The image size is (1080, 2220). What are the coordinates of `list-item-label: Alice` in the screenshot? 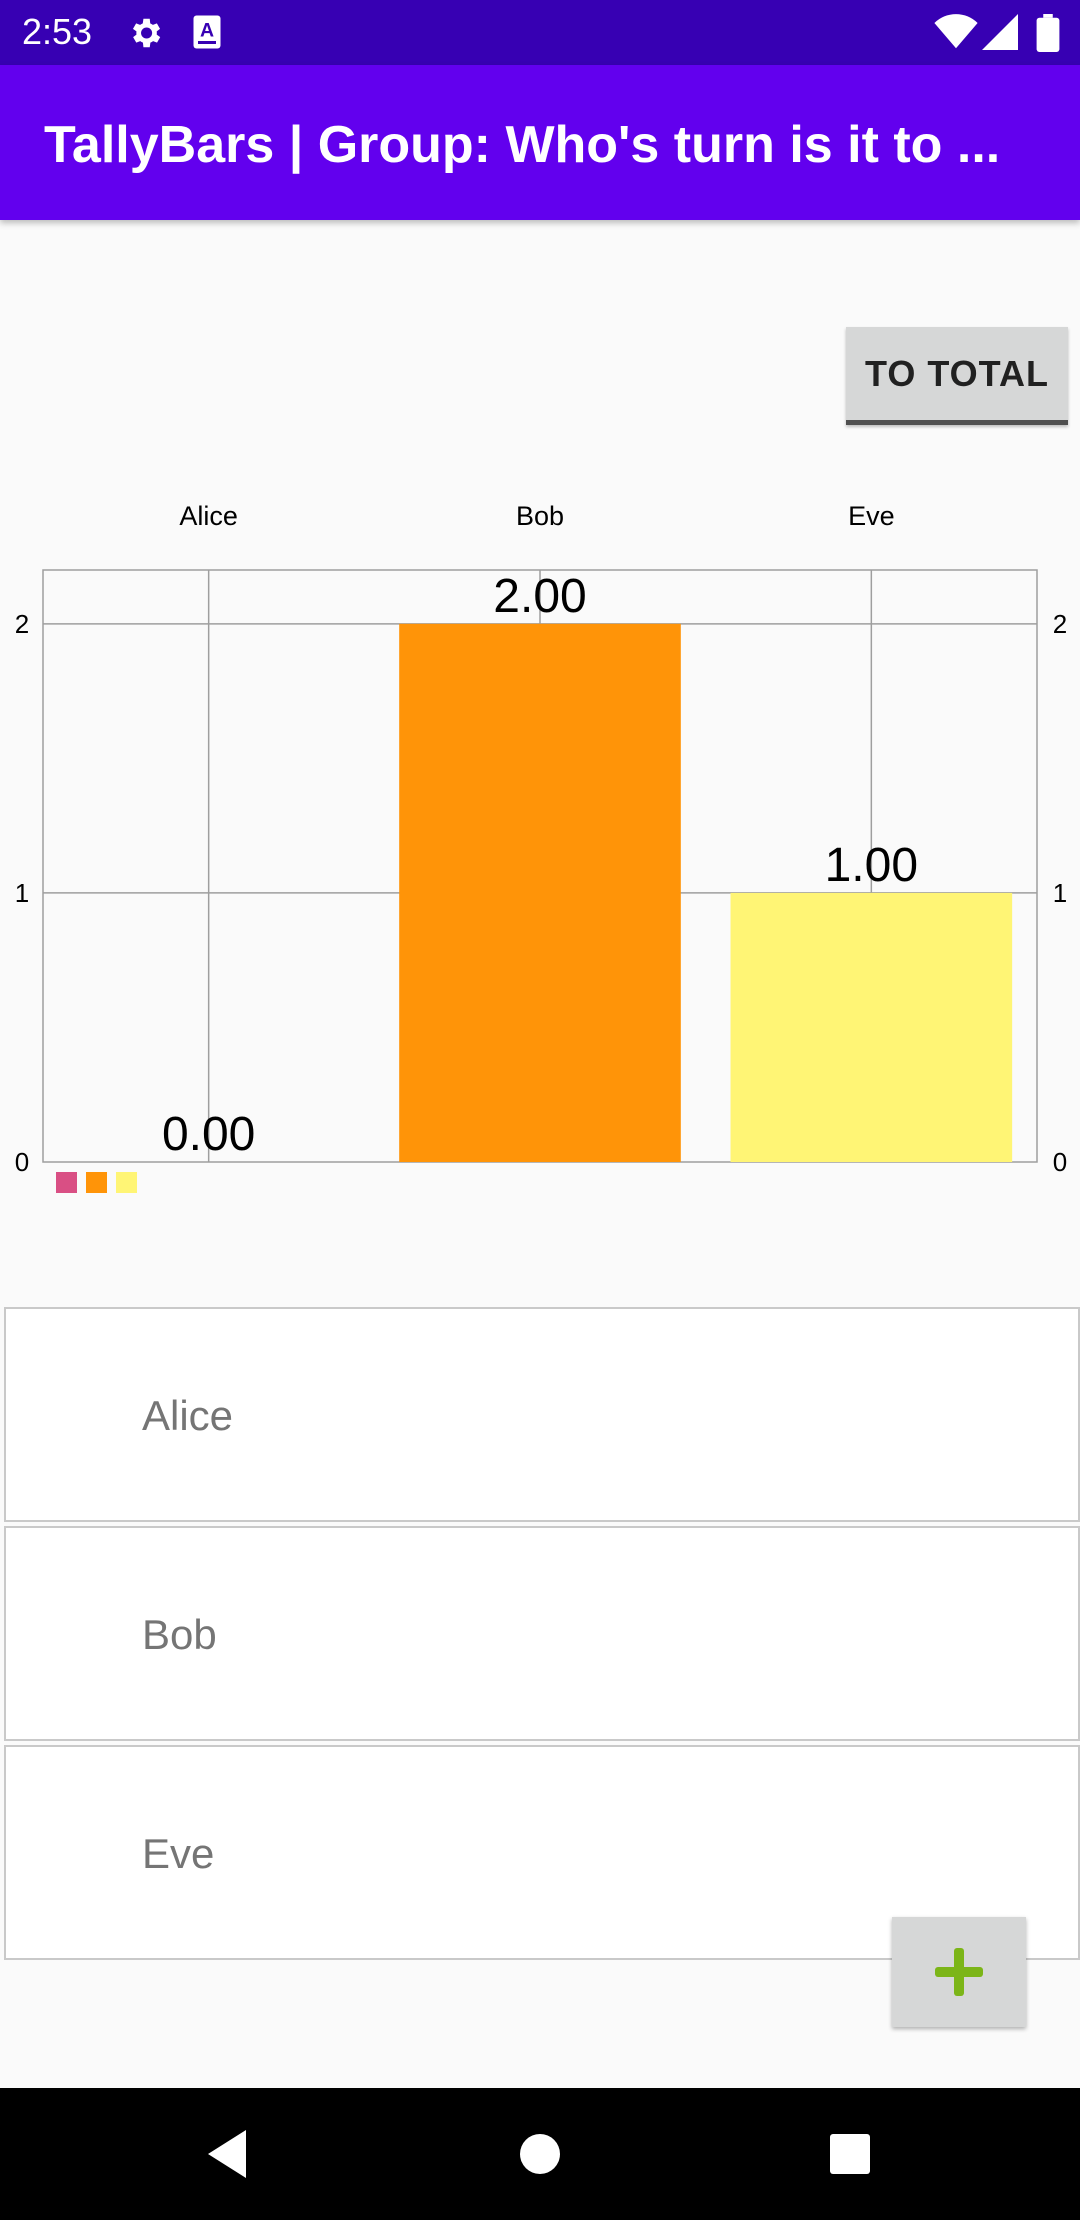 It's located at (188, 1415).